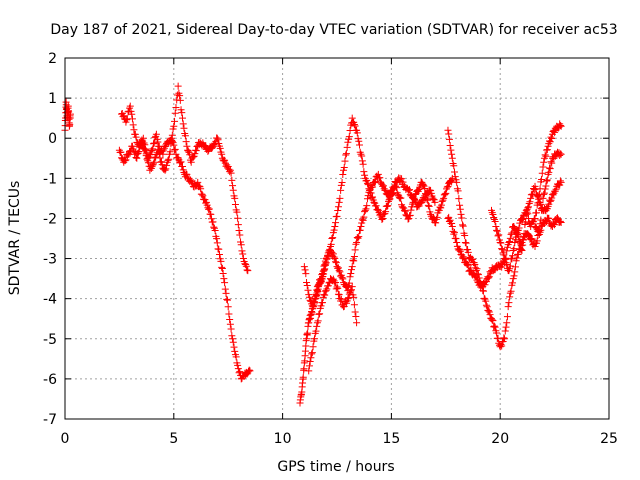 This screenshot has width=640, height=480. I want to click on x-tick-label: 0, so click(65, 439).